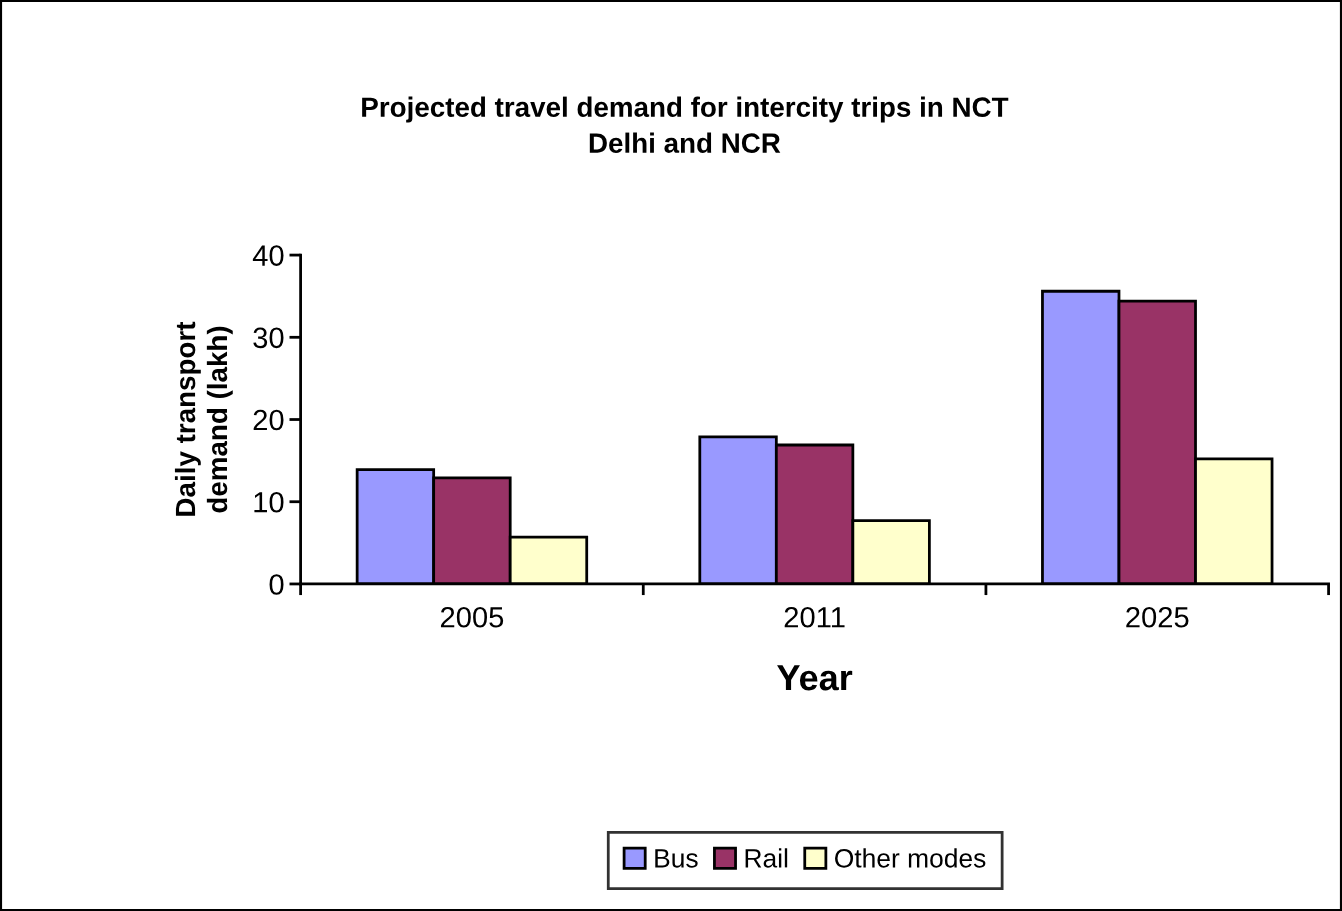  Describe the element at coordinates (268, 255) in the screenshot. I see `y-tick-label: 40` at that location.